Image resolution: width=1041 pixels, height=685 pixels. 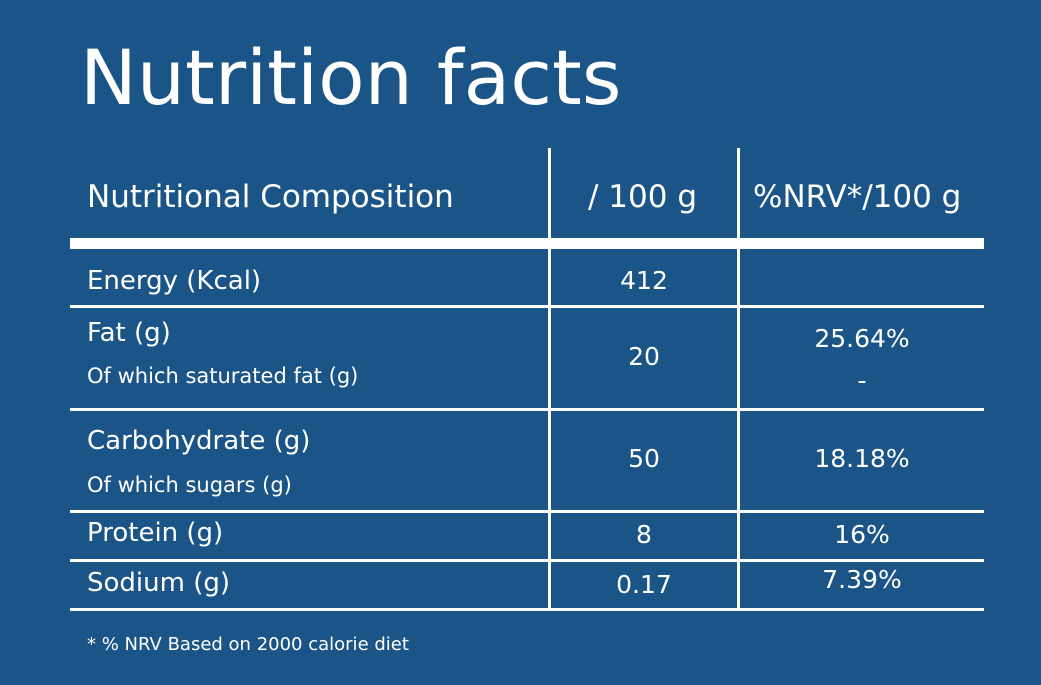 I want to click on row-label-fat: Fat (g), so click(x=129, y=333).